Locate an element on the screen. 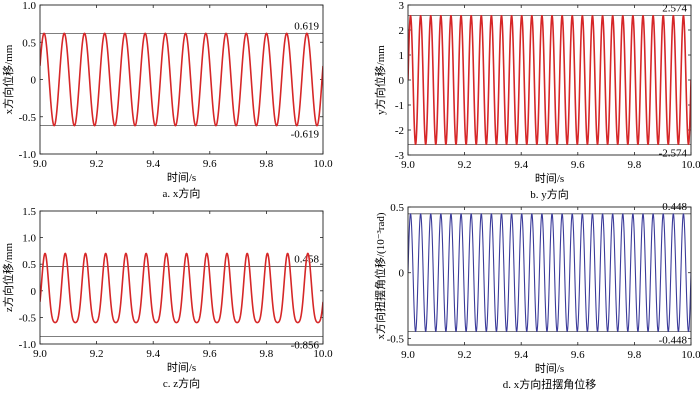 The width and height of the screenshot is (700, 403). chart-caption: d. x方向扭摆角位移 is located at coordinates (550, 384).